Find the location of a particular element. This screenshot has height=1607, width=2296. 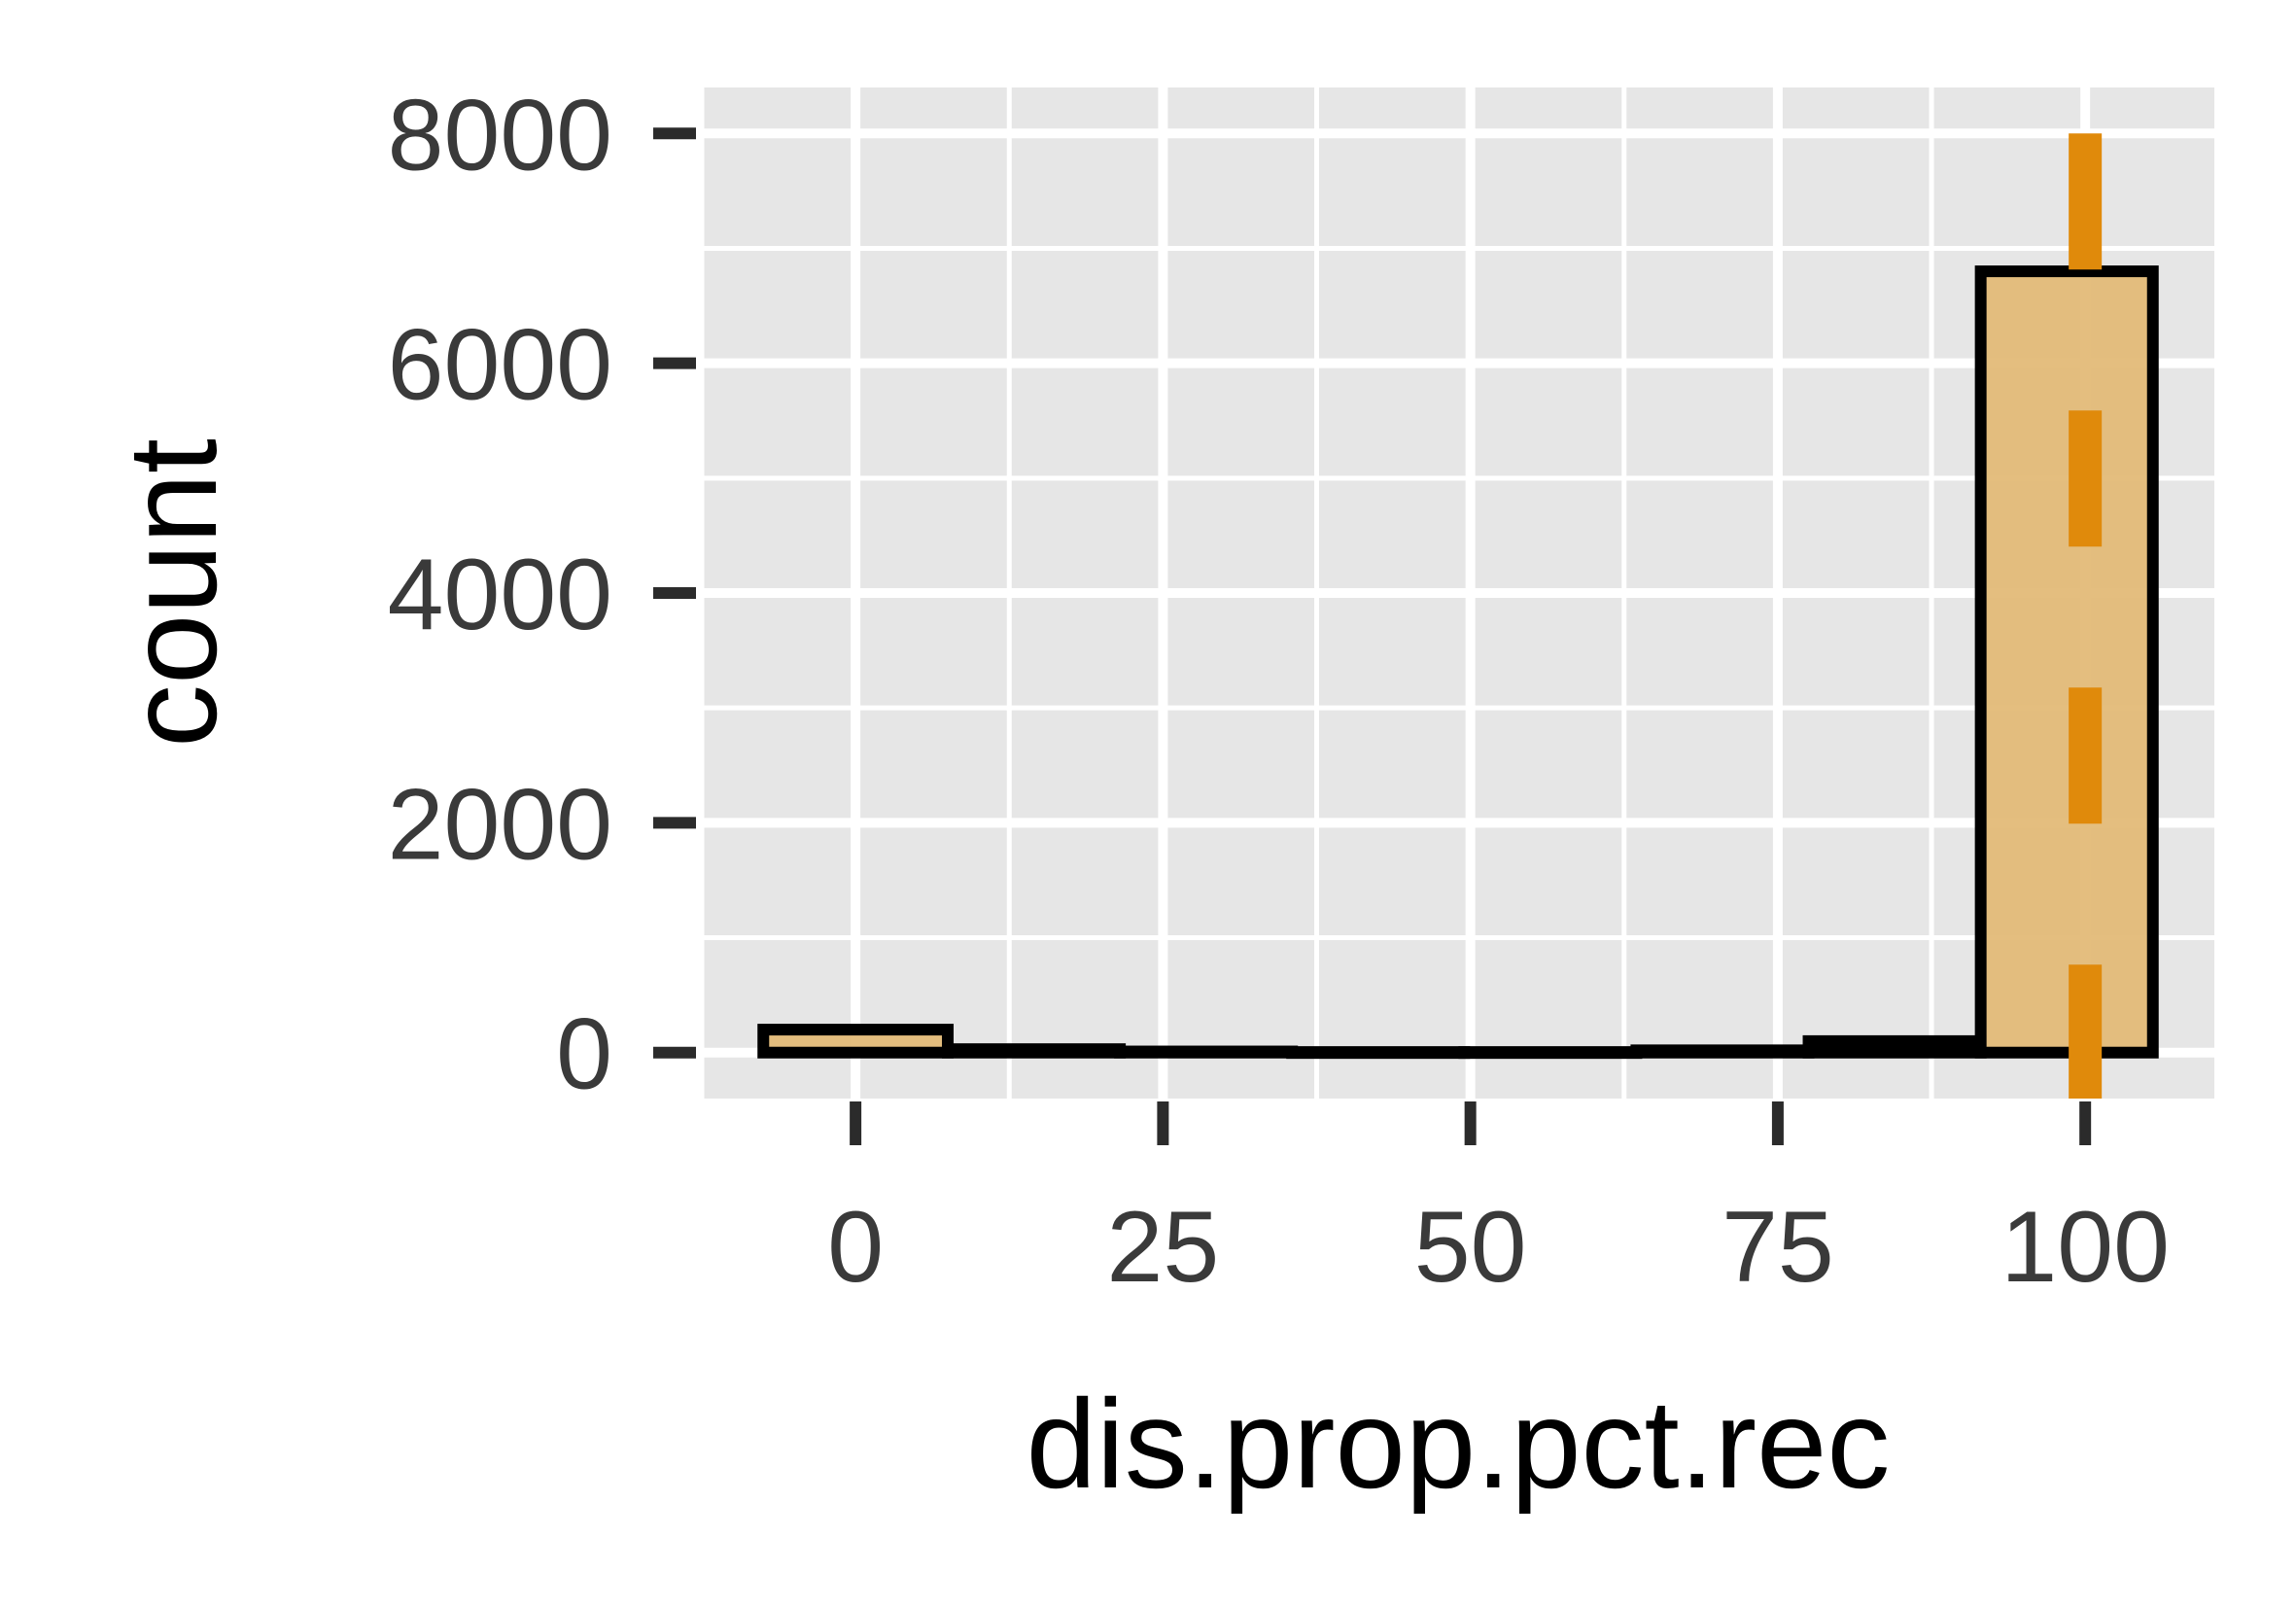

x-tick-label: 25 is located at coordinates (1163, 1247).